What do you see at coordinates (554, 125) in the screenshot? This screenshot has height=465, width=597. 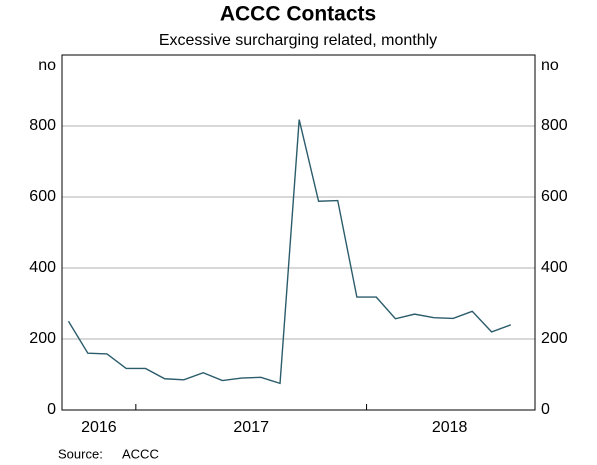 I see `y-tick-label-right: 800` at bounding box center [554, 125].